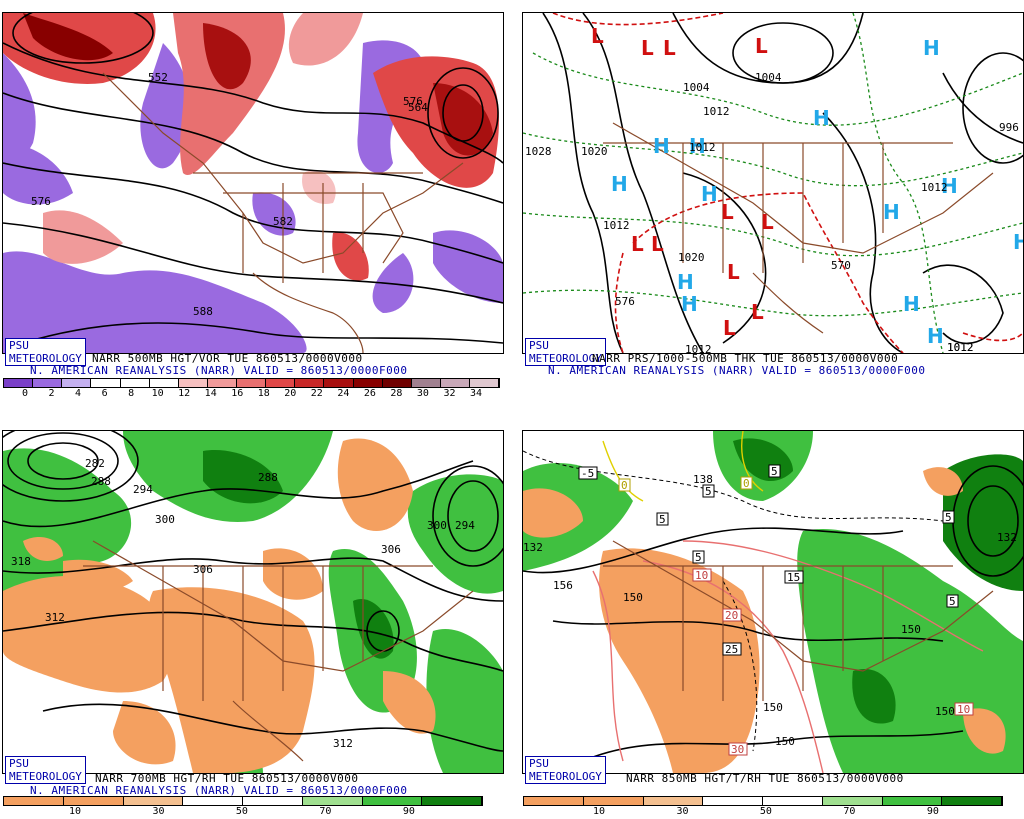 The width and height of the screenshot is (1024, 819). What do you see at coordinates (731, 649) in the screenshot?
I see `contour-label: 25` at bounding box center [731, 649].